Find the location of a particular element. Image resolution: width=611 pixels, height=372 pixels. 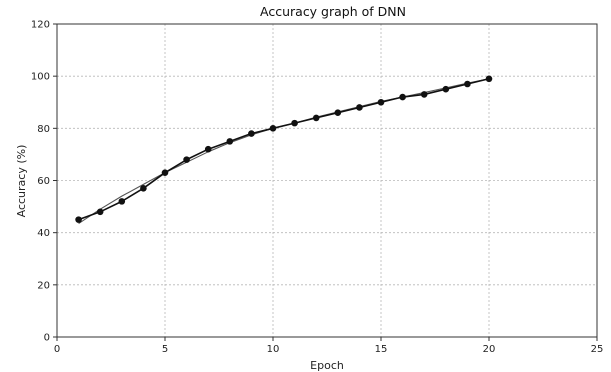

y-tick-label: 80 is located at coordinates (43, 129).